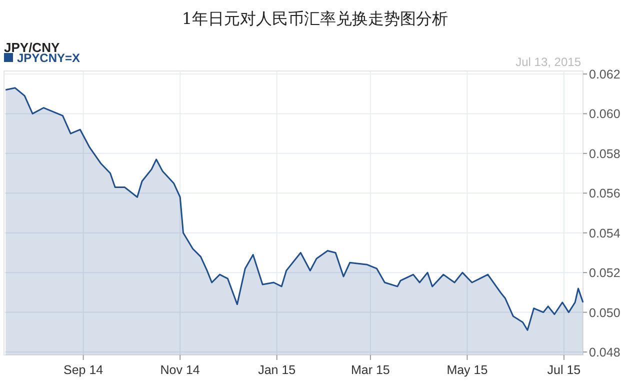  I want to click on y-tick-label: 0.052, so click(604, 273).